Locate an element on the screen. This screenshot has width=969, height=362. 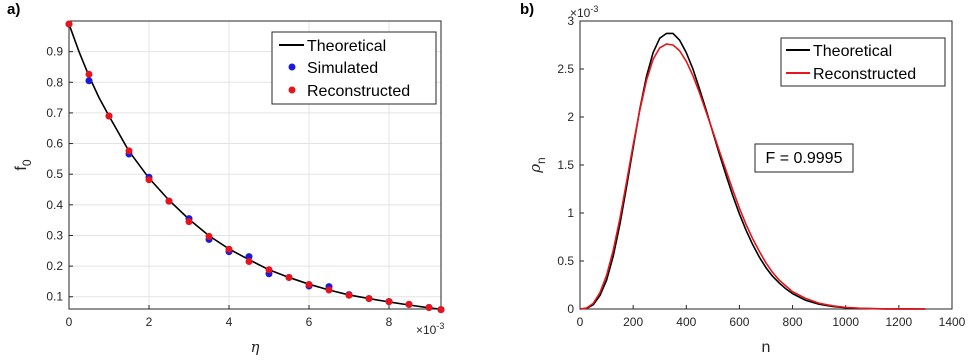
b-annotation-box is located at coordinates (804, 158).